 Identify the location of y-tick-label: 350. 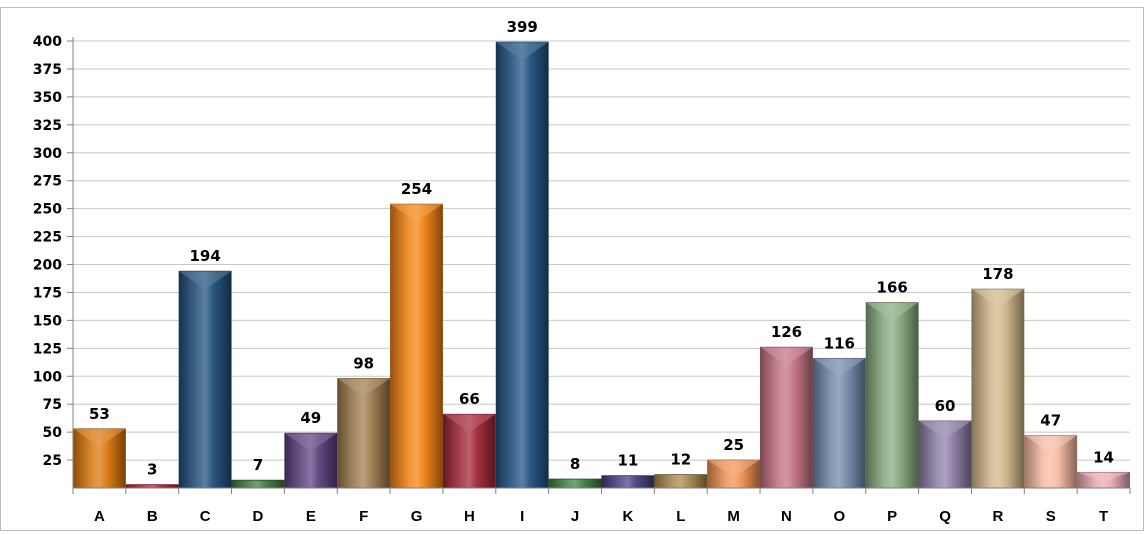
(47, 98).